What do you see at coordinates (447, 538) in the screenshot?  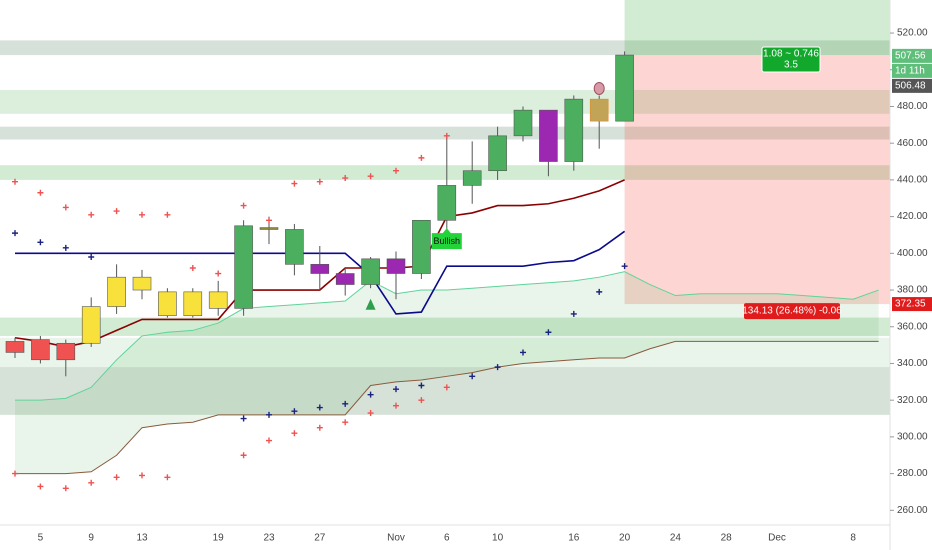 I see `x-tick-label: 6` at bounding box center [447, 538].